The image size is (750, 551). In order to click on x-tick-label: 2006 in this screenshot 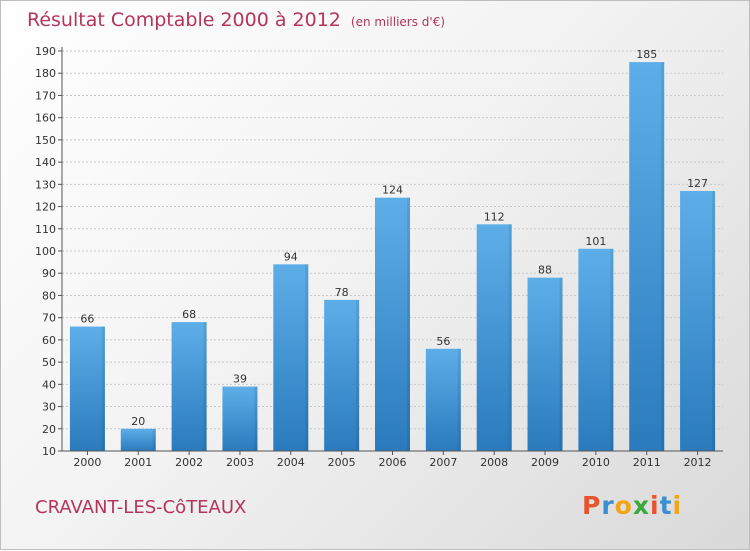, I will do `click(393, 462)`.